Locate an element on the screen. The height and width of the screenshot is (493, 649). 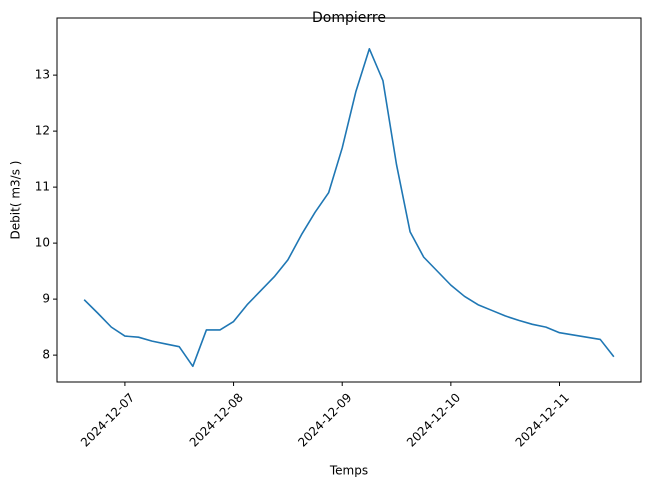
y-tick-label: 8 is located at coordinates (46, 355).